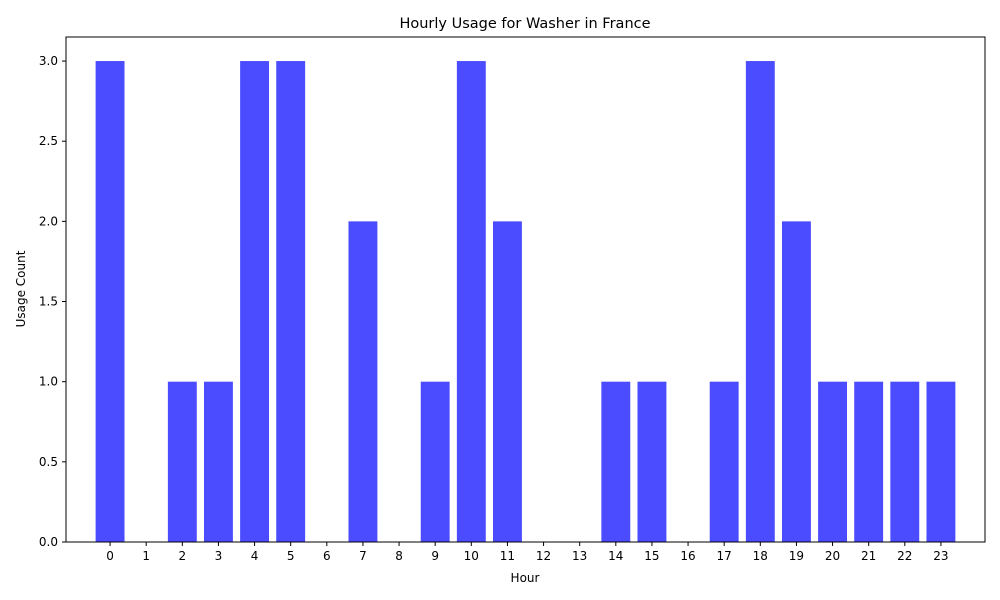 This screenshot has height=600, width=1000. What do you see at coordinates (48, 221) in the screenshot?
I see `y-tick-label: 2.0` at bounding box center [48, 221].